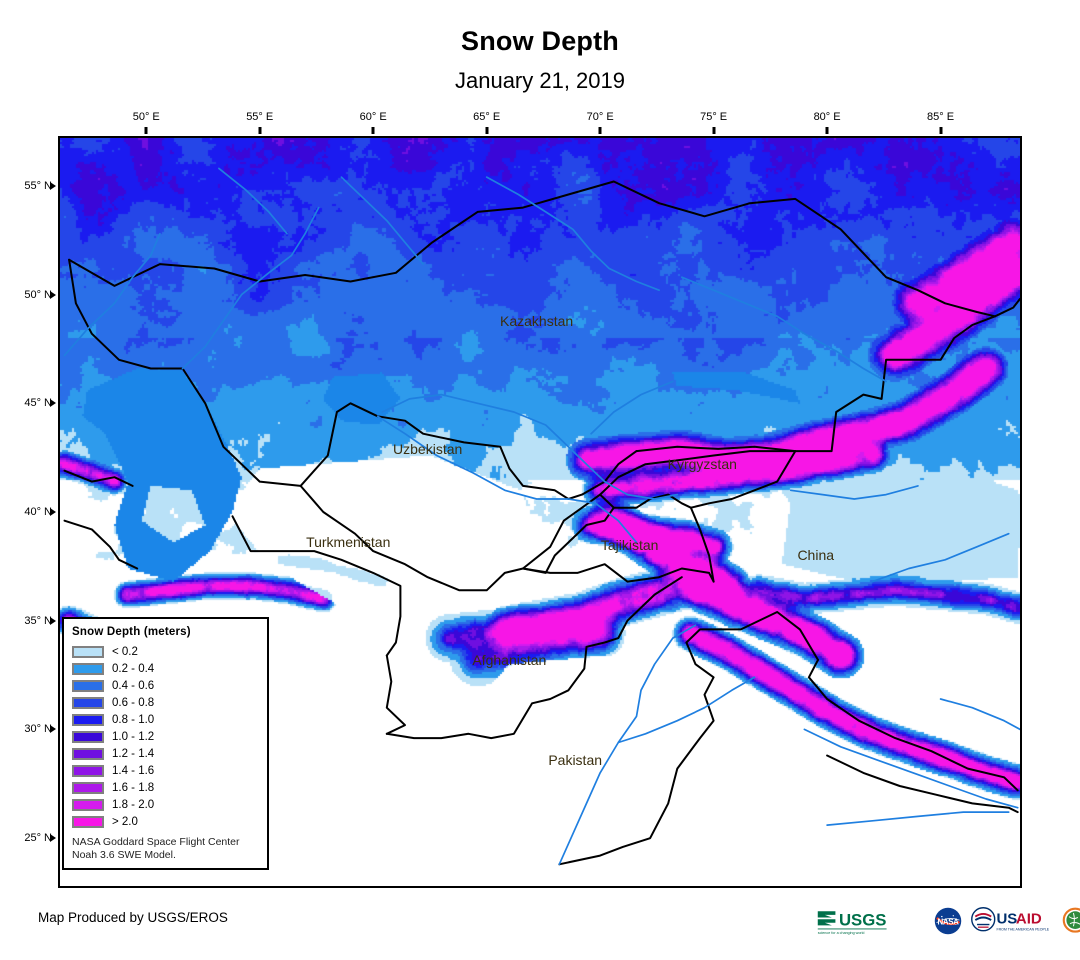 This screenshot has width=1080, height=960. Describe the element at coordinates (165, 668) in the screenshot. I see `legend-class-row: 0.2 - 0.4` at that location.